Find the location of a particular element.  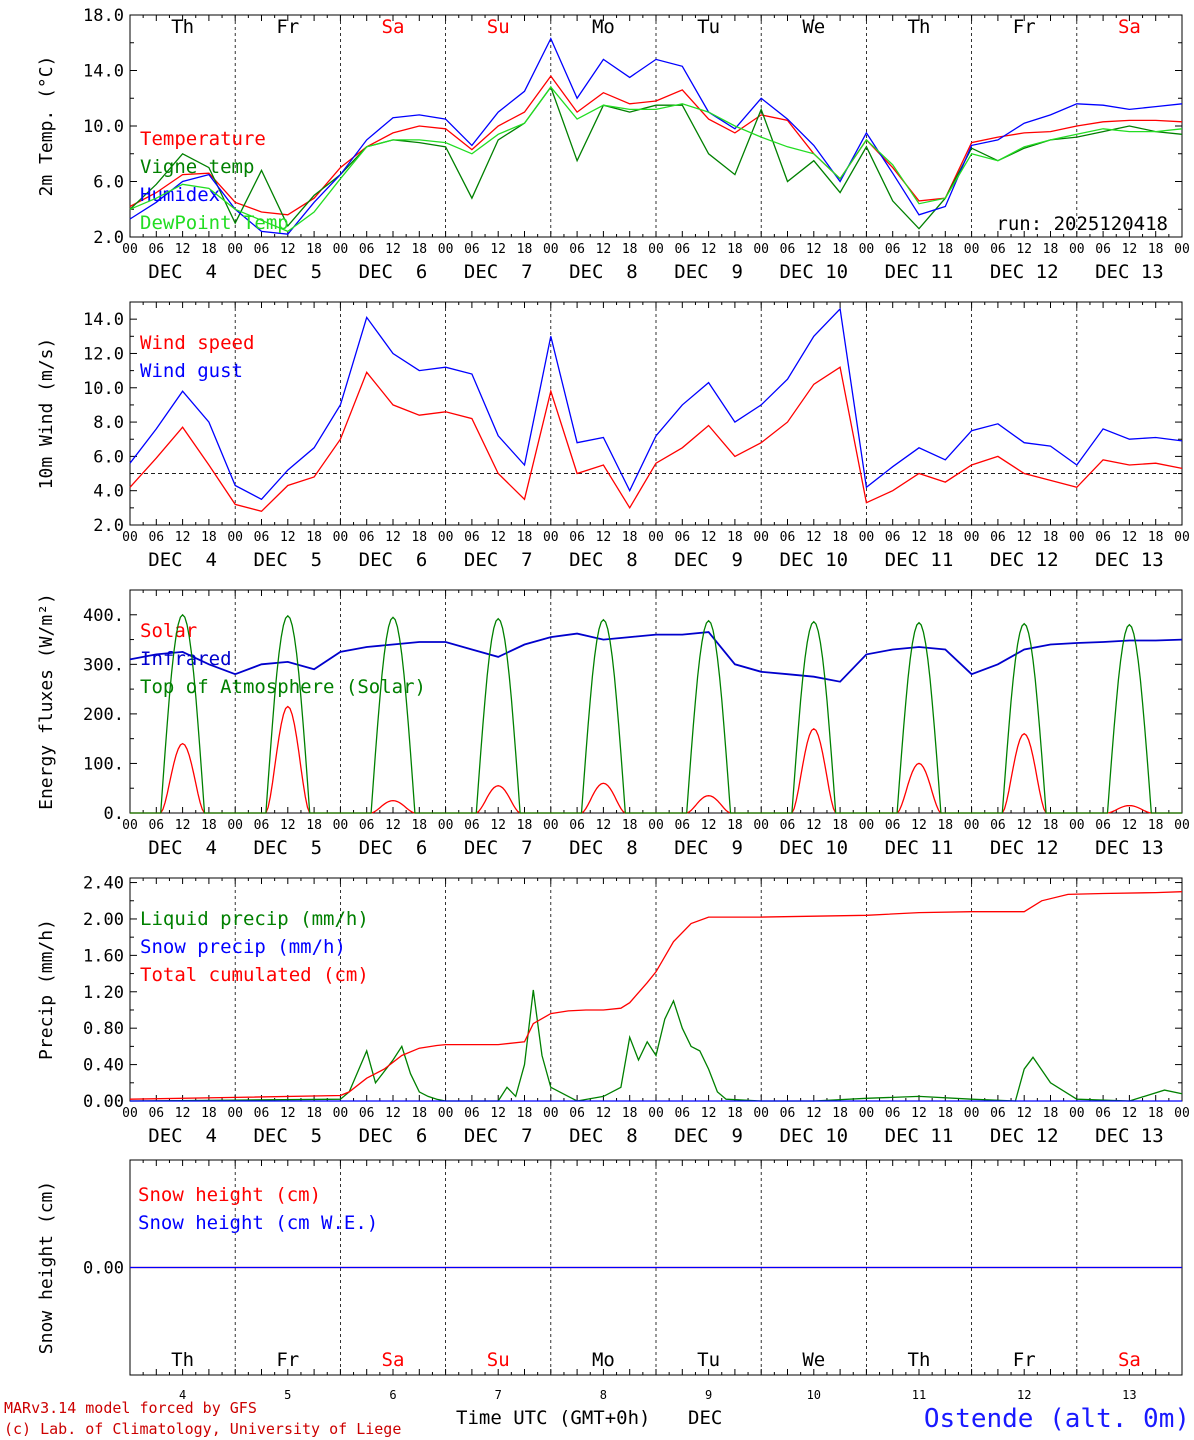

y-tick-label: 12.0 is located at coordinates (103, 354).